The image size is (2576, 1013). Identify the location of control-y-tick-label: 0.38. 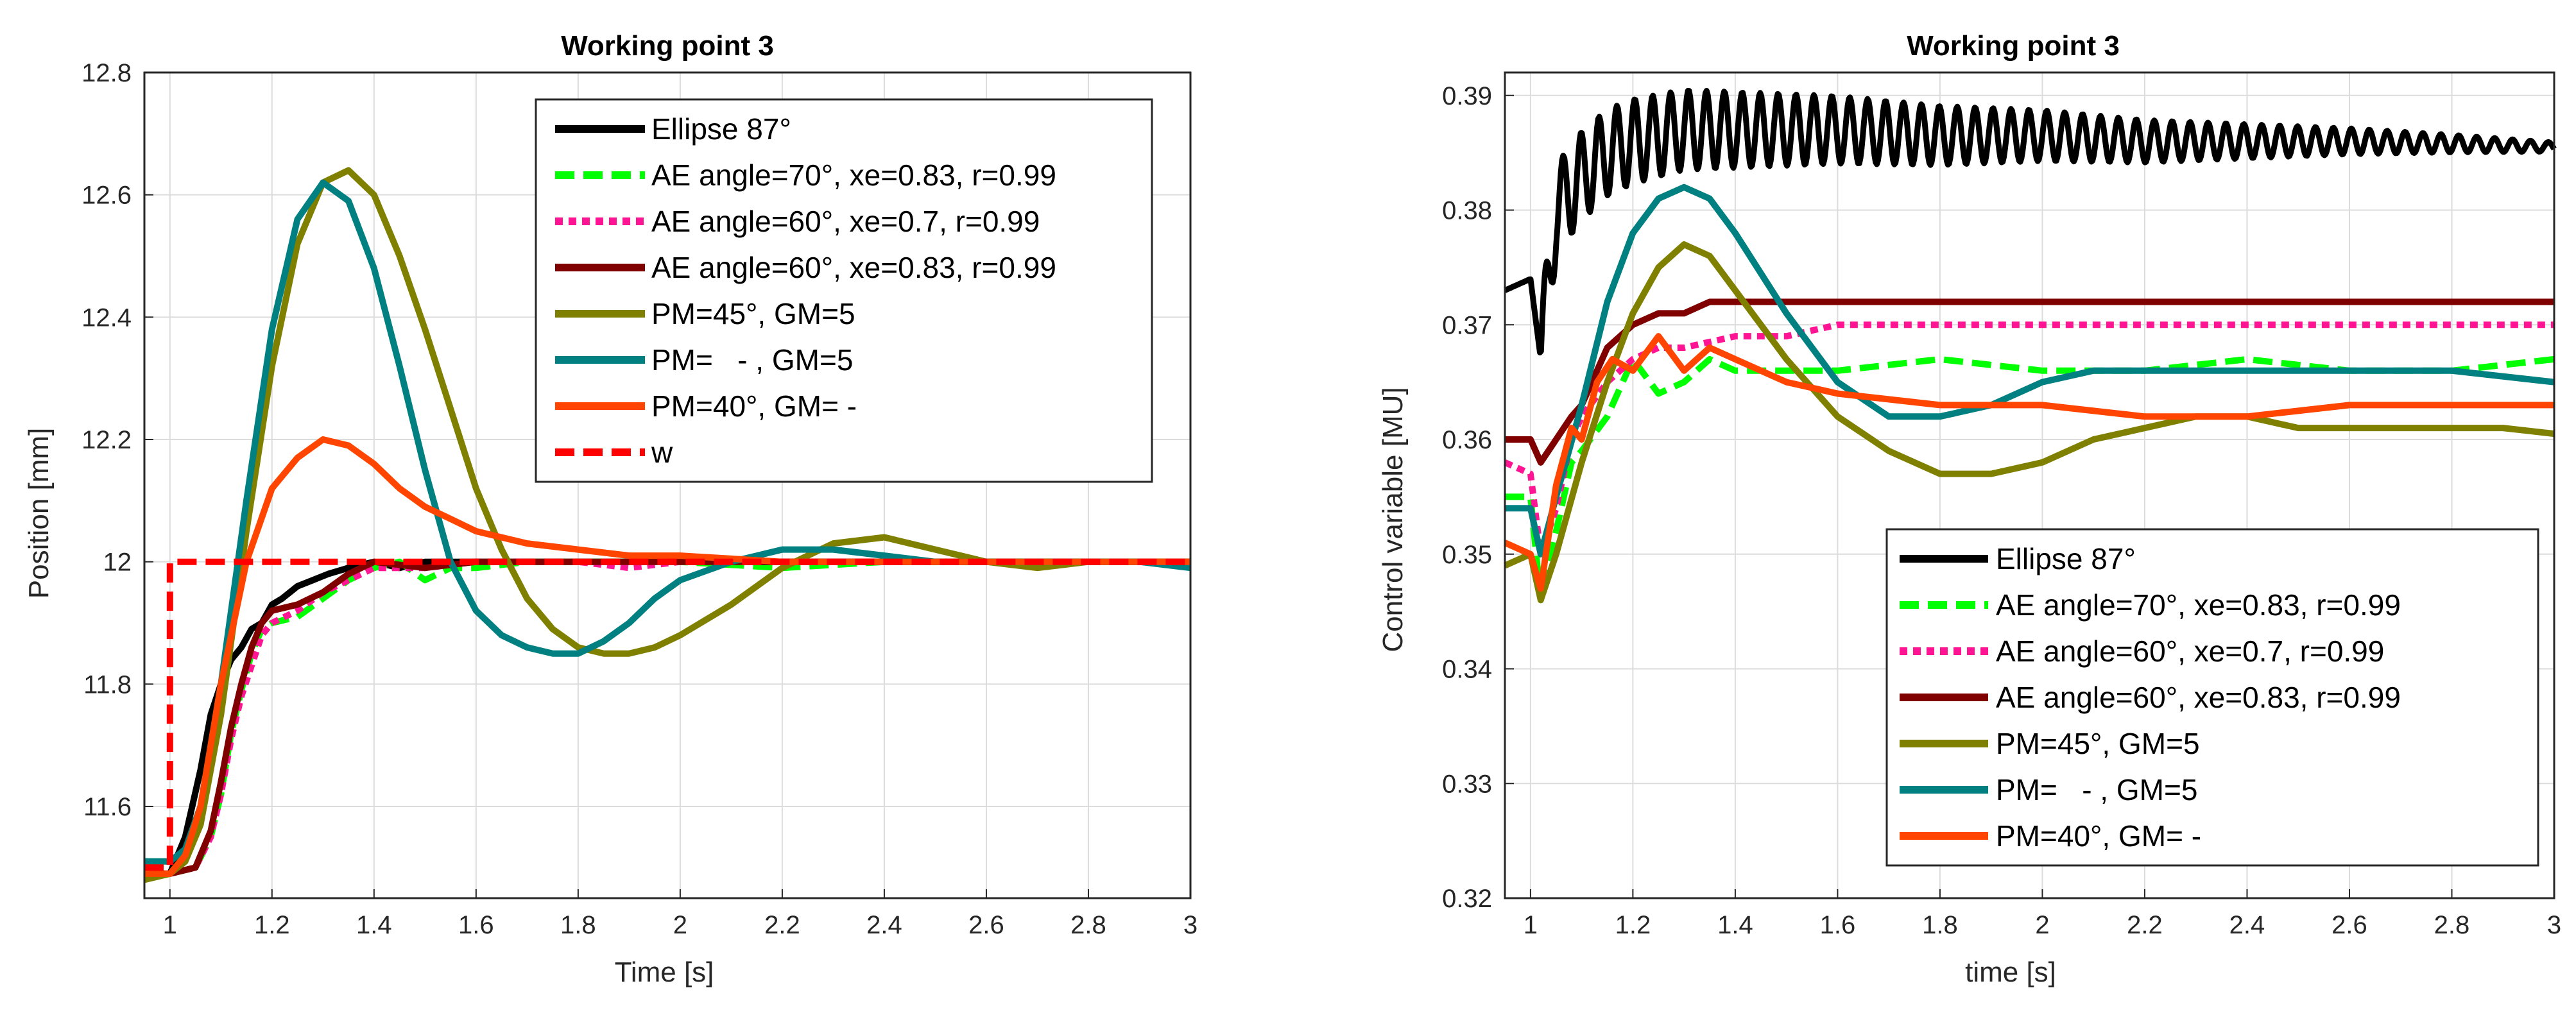
(1467, 211).